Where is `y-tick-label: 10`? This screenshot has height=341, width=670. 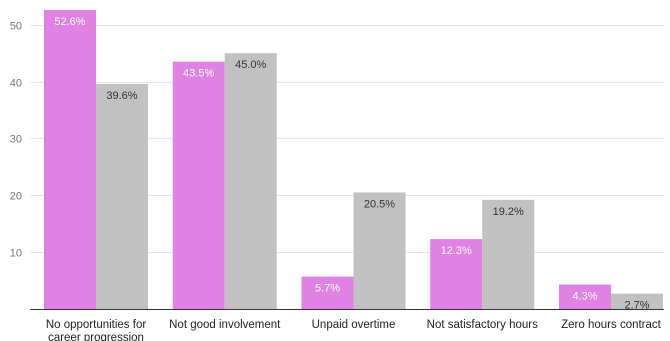 y-tick-label: 10 is located at coordinates (16, 254).